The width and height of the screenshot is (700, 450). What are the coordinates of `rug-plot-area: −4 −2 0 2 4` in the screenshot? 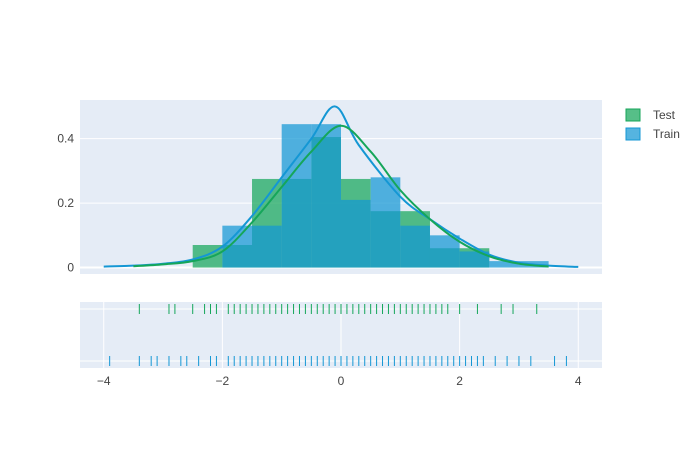 It's located at (341, 345).